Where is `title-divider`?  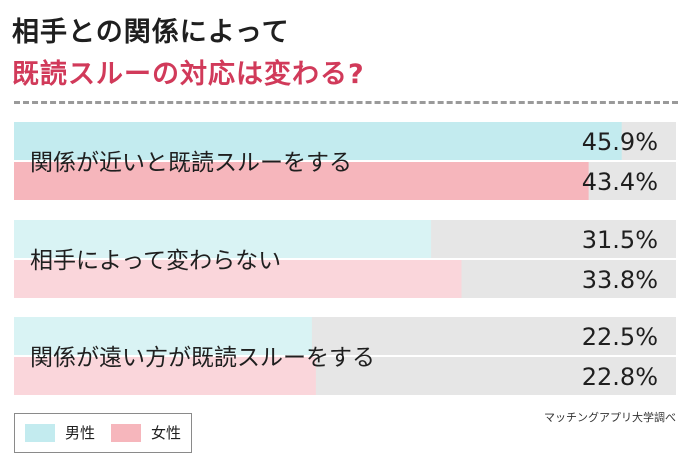
title-divider is located at coordinates (346, 102).